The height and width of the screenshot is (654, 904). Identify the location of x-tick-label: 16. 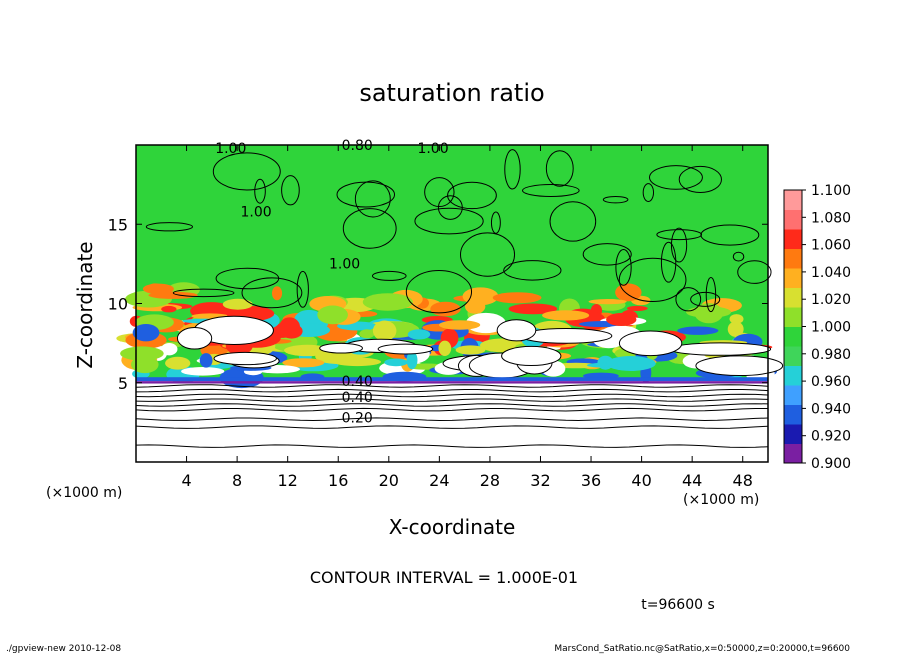
(338, 480).